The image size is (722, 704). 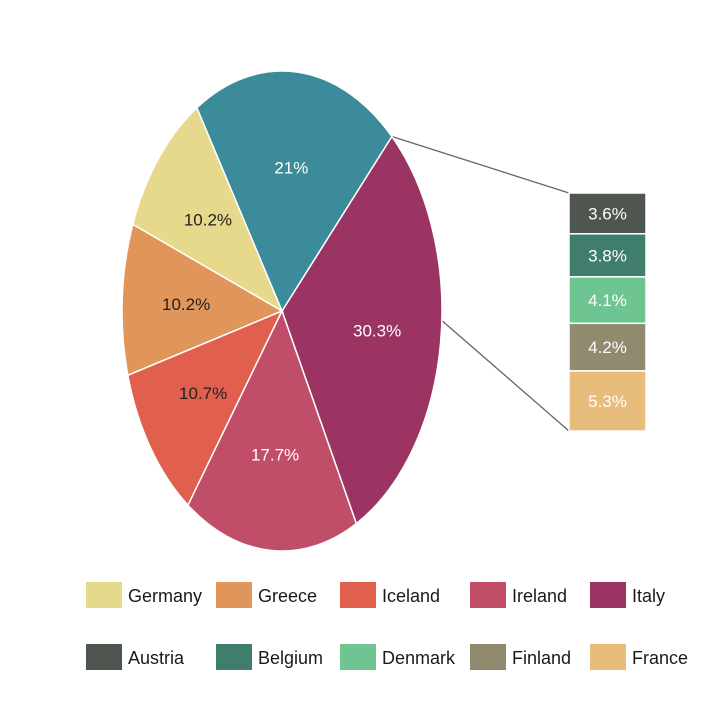 I want to click on bar-segment-finland, so click(x=607, y=347).